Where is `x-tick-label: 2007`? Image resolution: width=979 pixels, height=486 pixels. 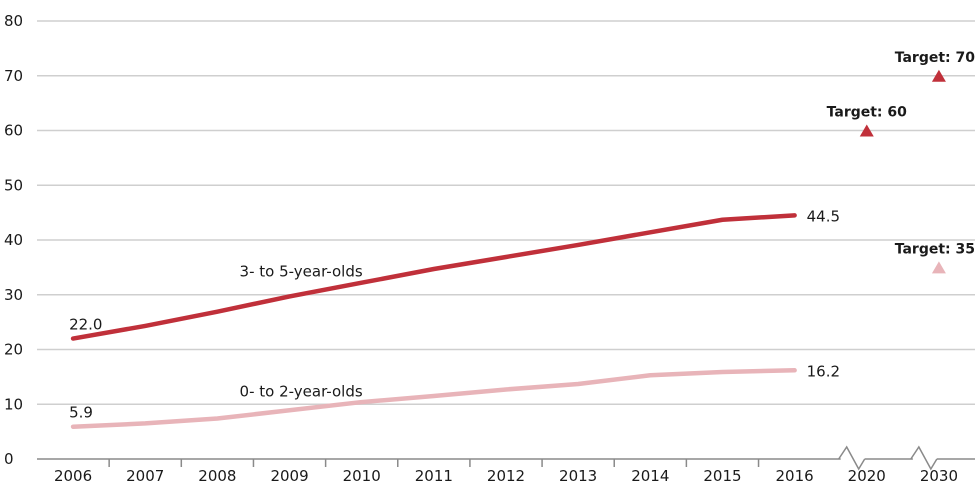 x-tick-label: 2007 is located at coordinates (145, 476).